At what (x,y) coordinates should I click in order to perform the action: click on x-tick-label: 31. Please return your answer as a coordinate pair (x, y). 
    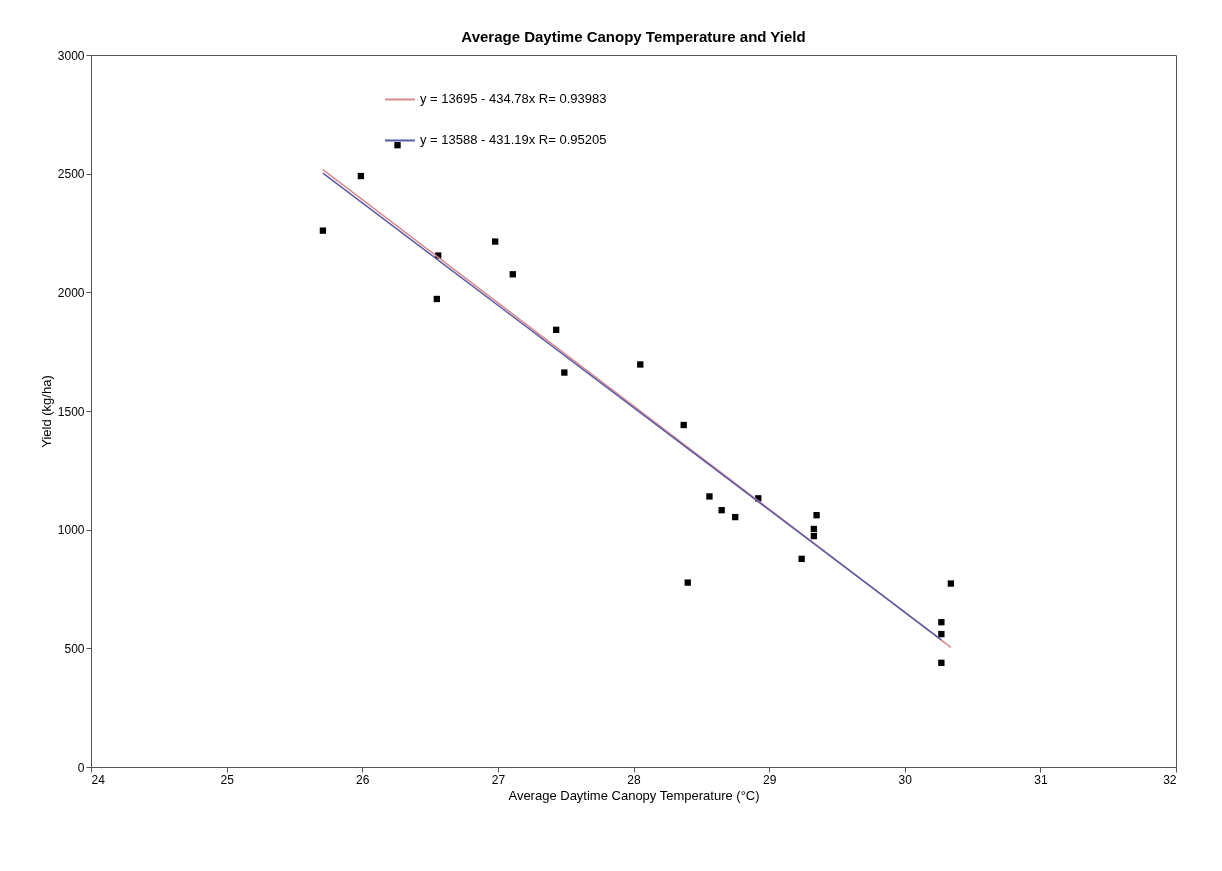
    Looking at the image, I should click on (1041, 779).